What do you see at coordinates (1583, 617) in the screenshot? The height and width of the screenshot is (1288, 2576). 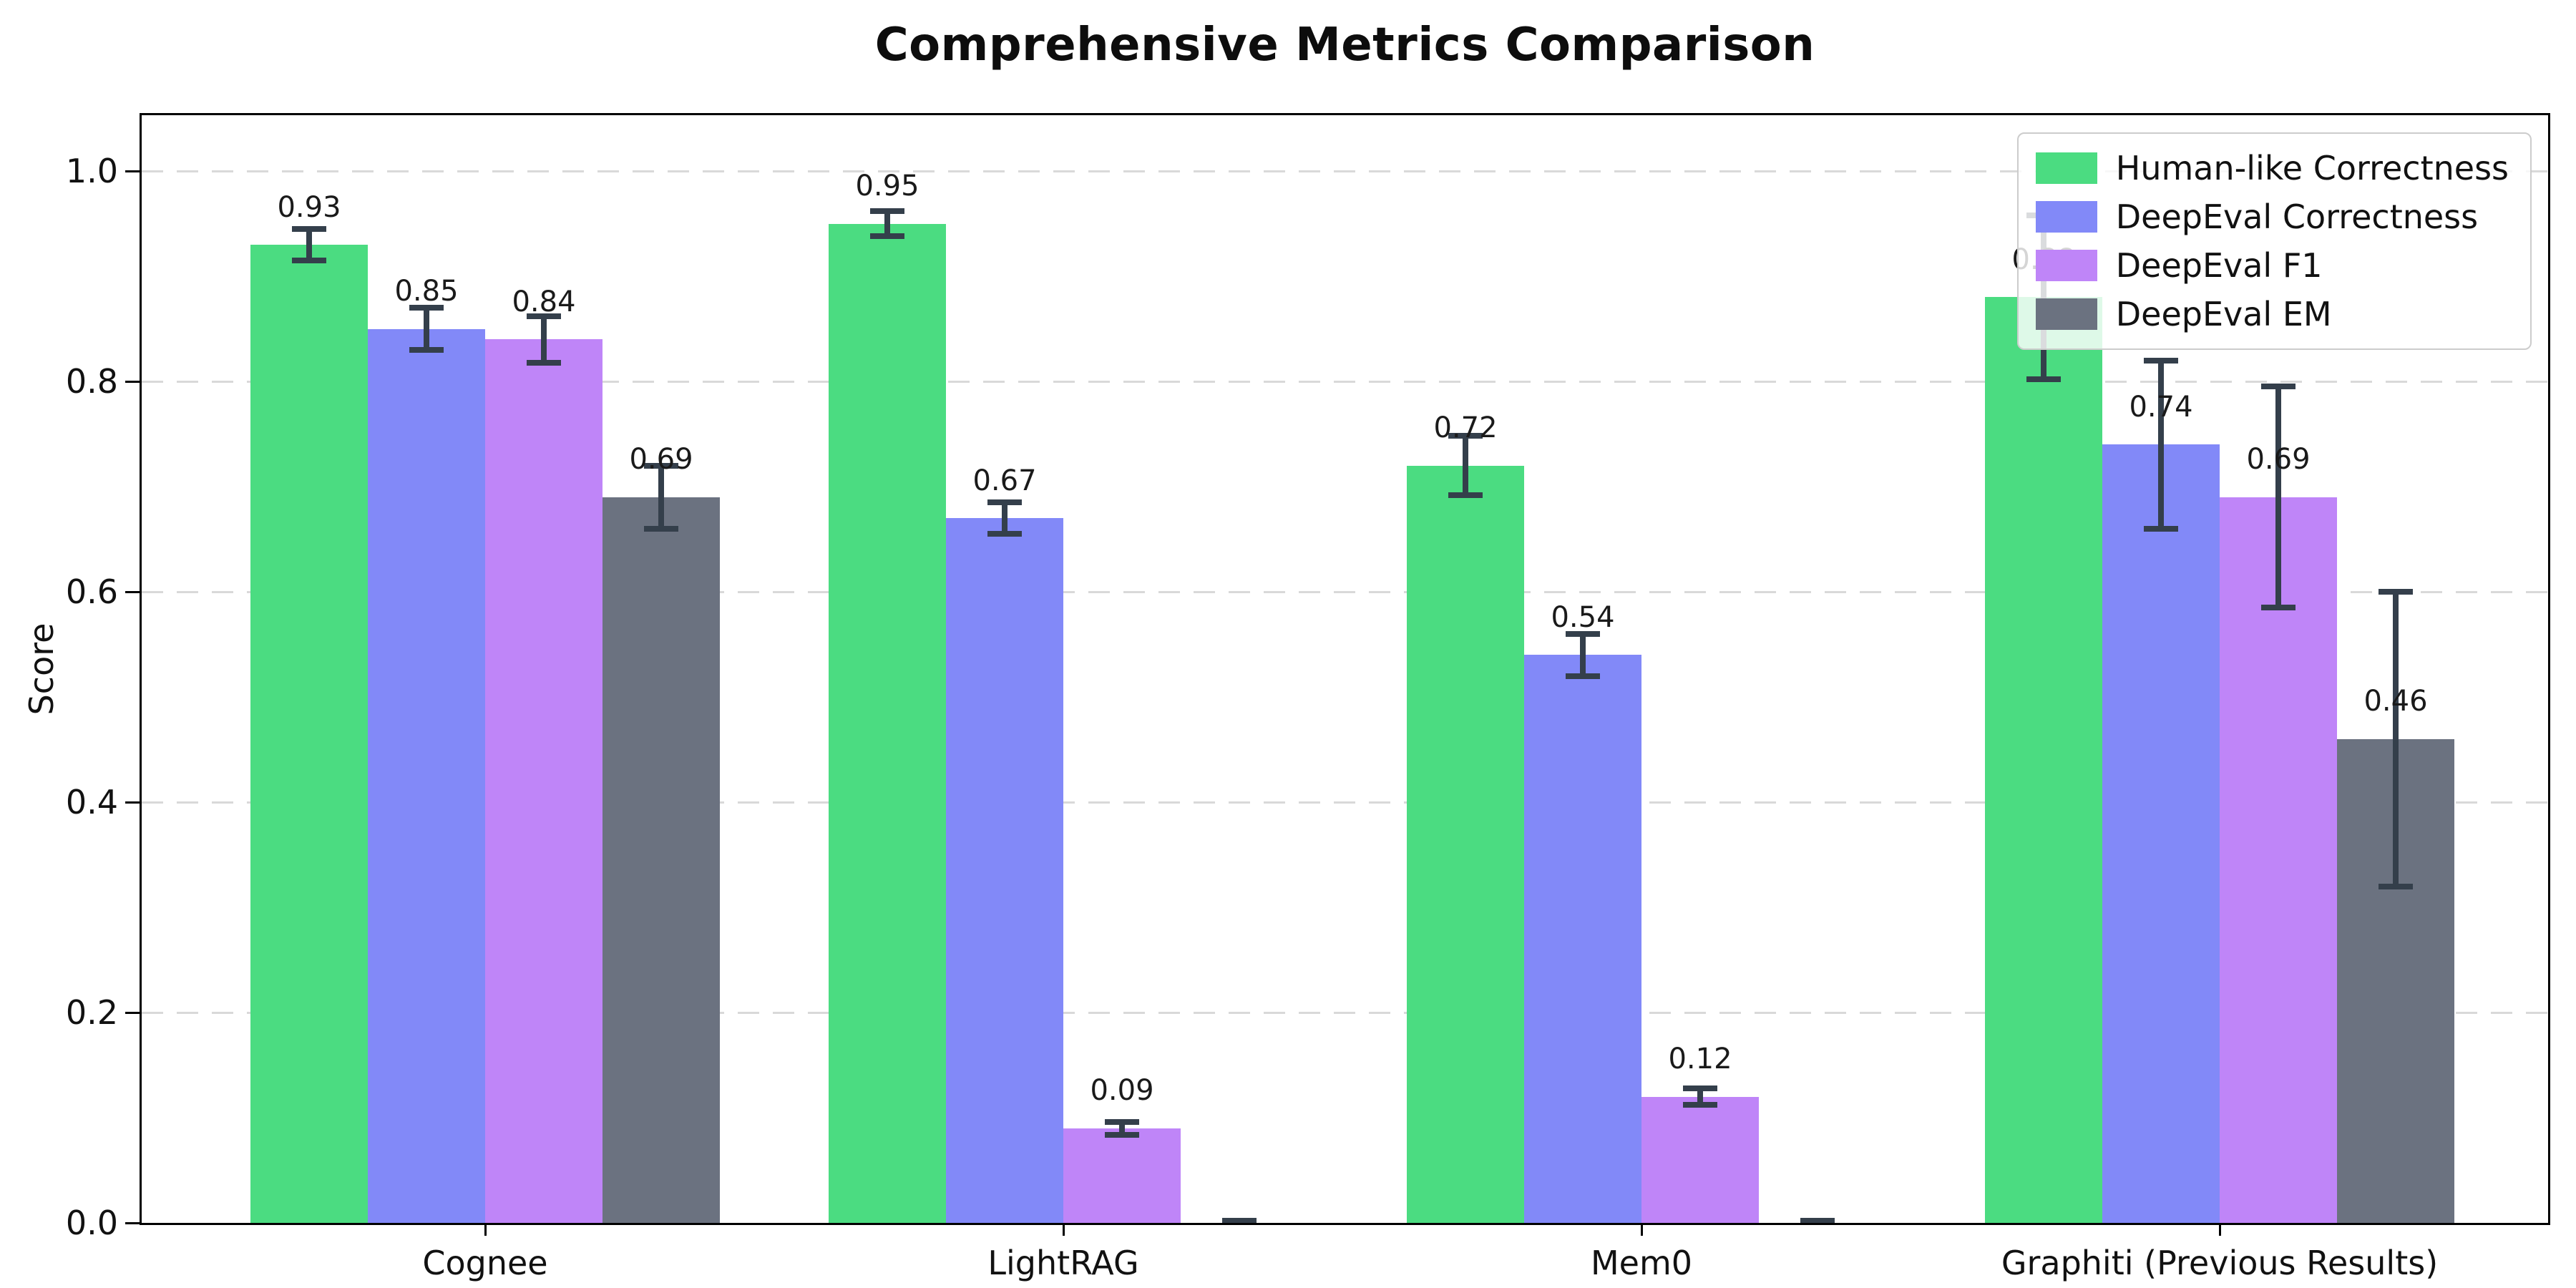 I see `bar-value-label: 0.54` at bounding box center [1583, 617].